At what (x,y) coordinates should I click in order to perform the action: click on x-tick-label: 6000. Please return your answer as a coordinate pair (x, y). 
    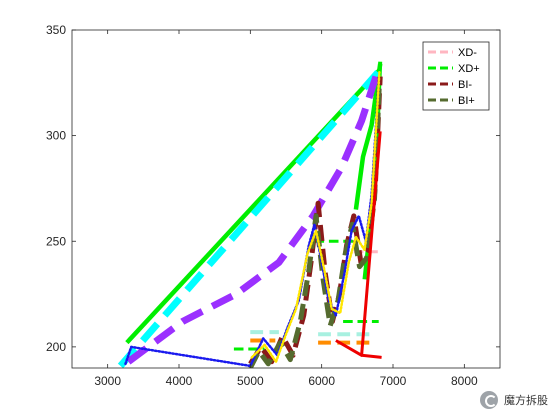
    Looking at the image, I should click on (321, 381).